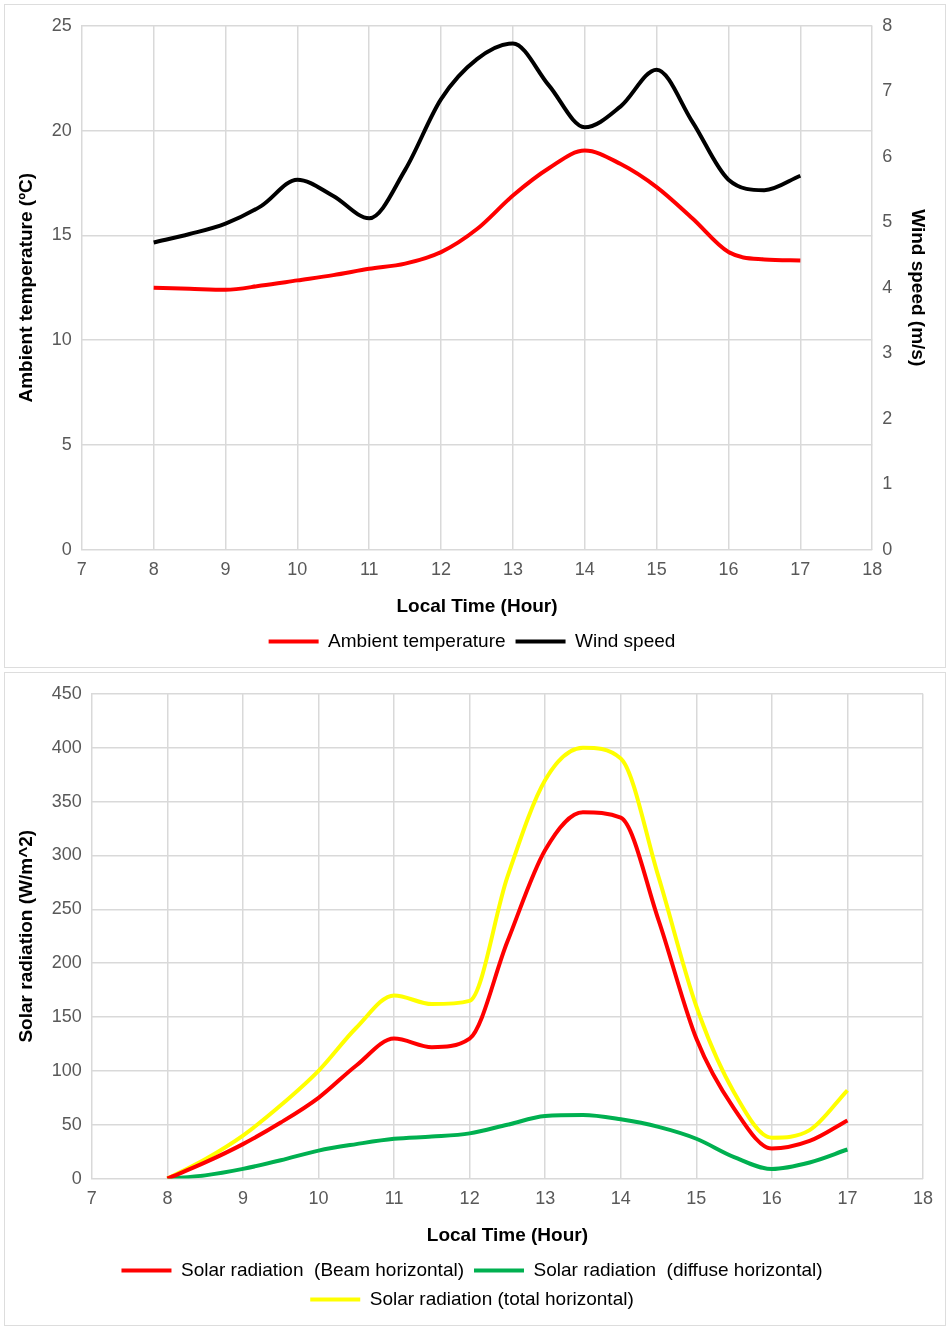 This screenshot has width=948, height=1343. I want to click on y-tick-label: 25, so click(61, 24).